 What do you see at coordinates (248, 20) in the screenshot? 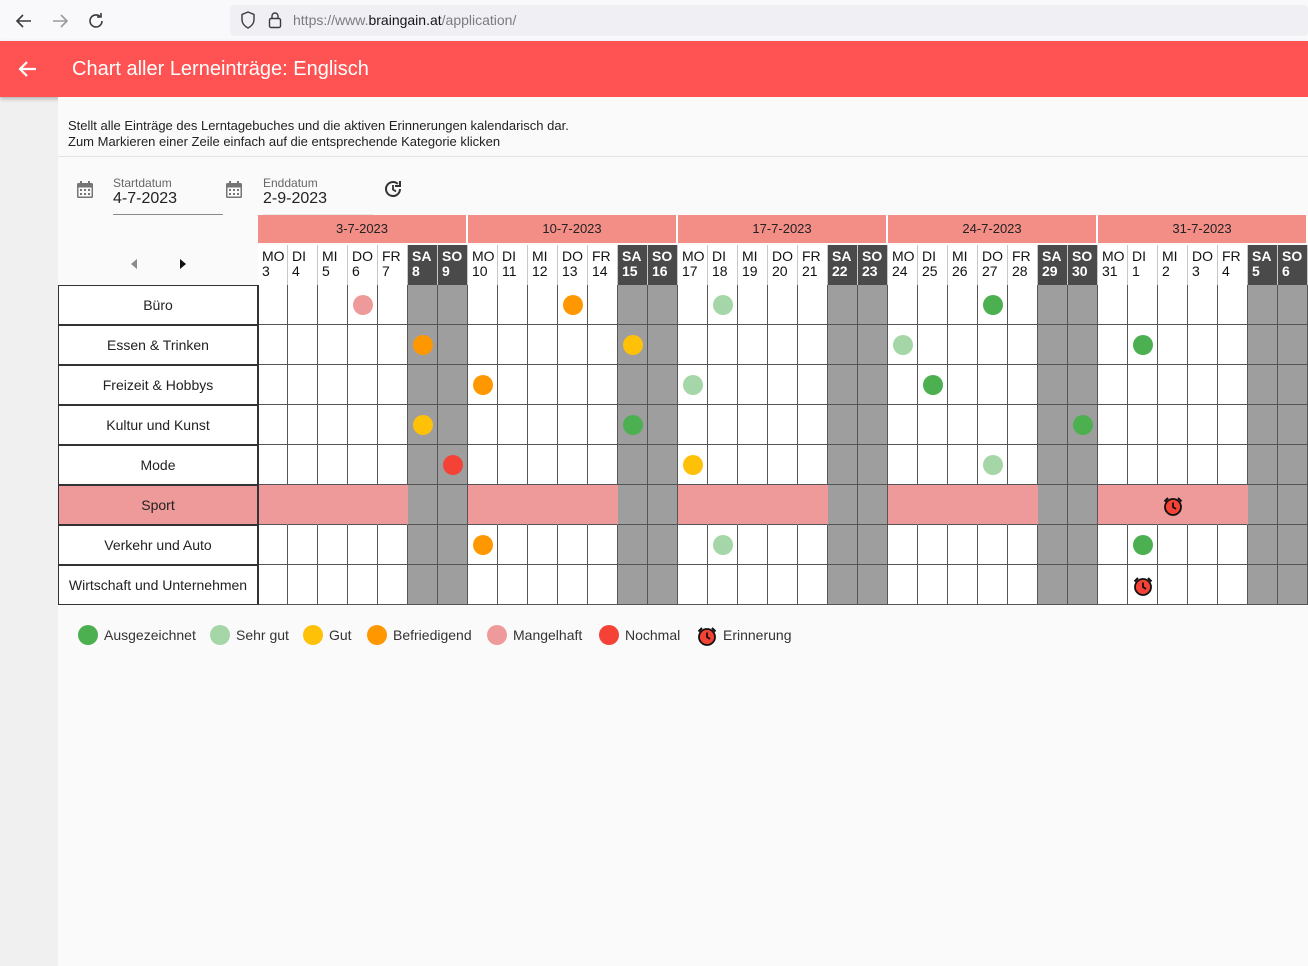
I see `shield-icon` at bounding box center [248, 20].